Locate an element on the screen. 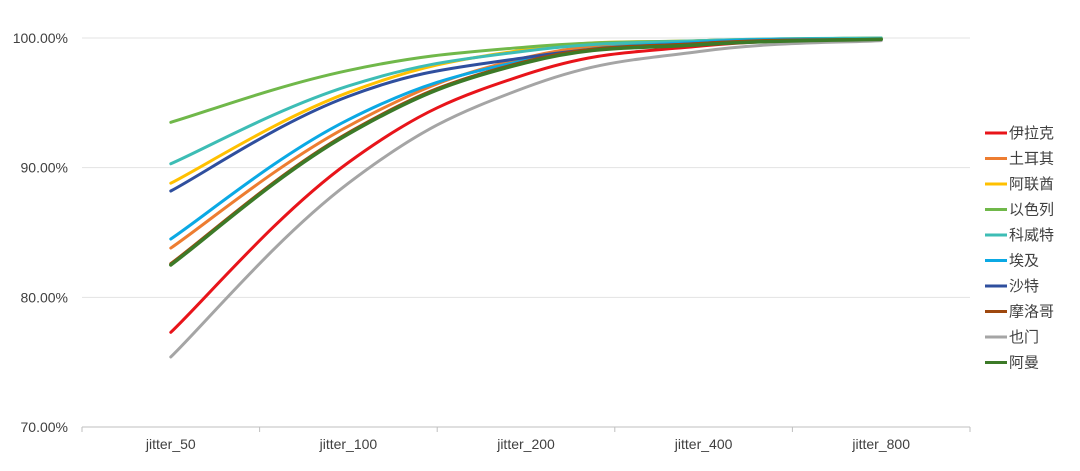 The image size is (1080, 471). legend-label: 科威特 is located at coordinates (1031, 235).